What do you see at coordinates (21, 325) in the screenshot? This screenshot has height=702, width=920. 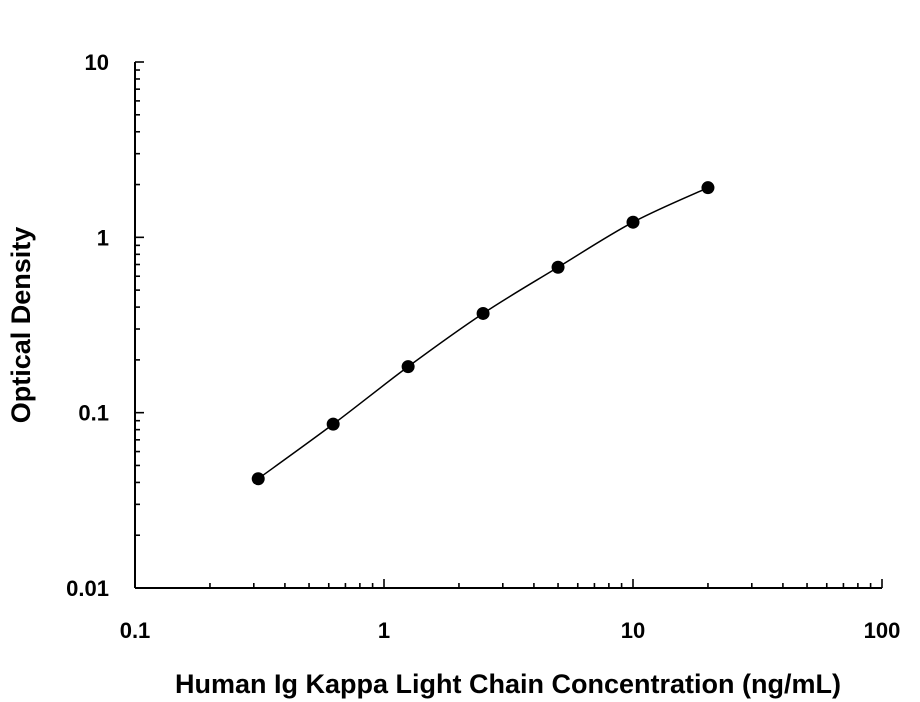 I see `y-axis-label: Optical Density` at bounding box center [21, 325].